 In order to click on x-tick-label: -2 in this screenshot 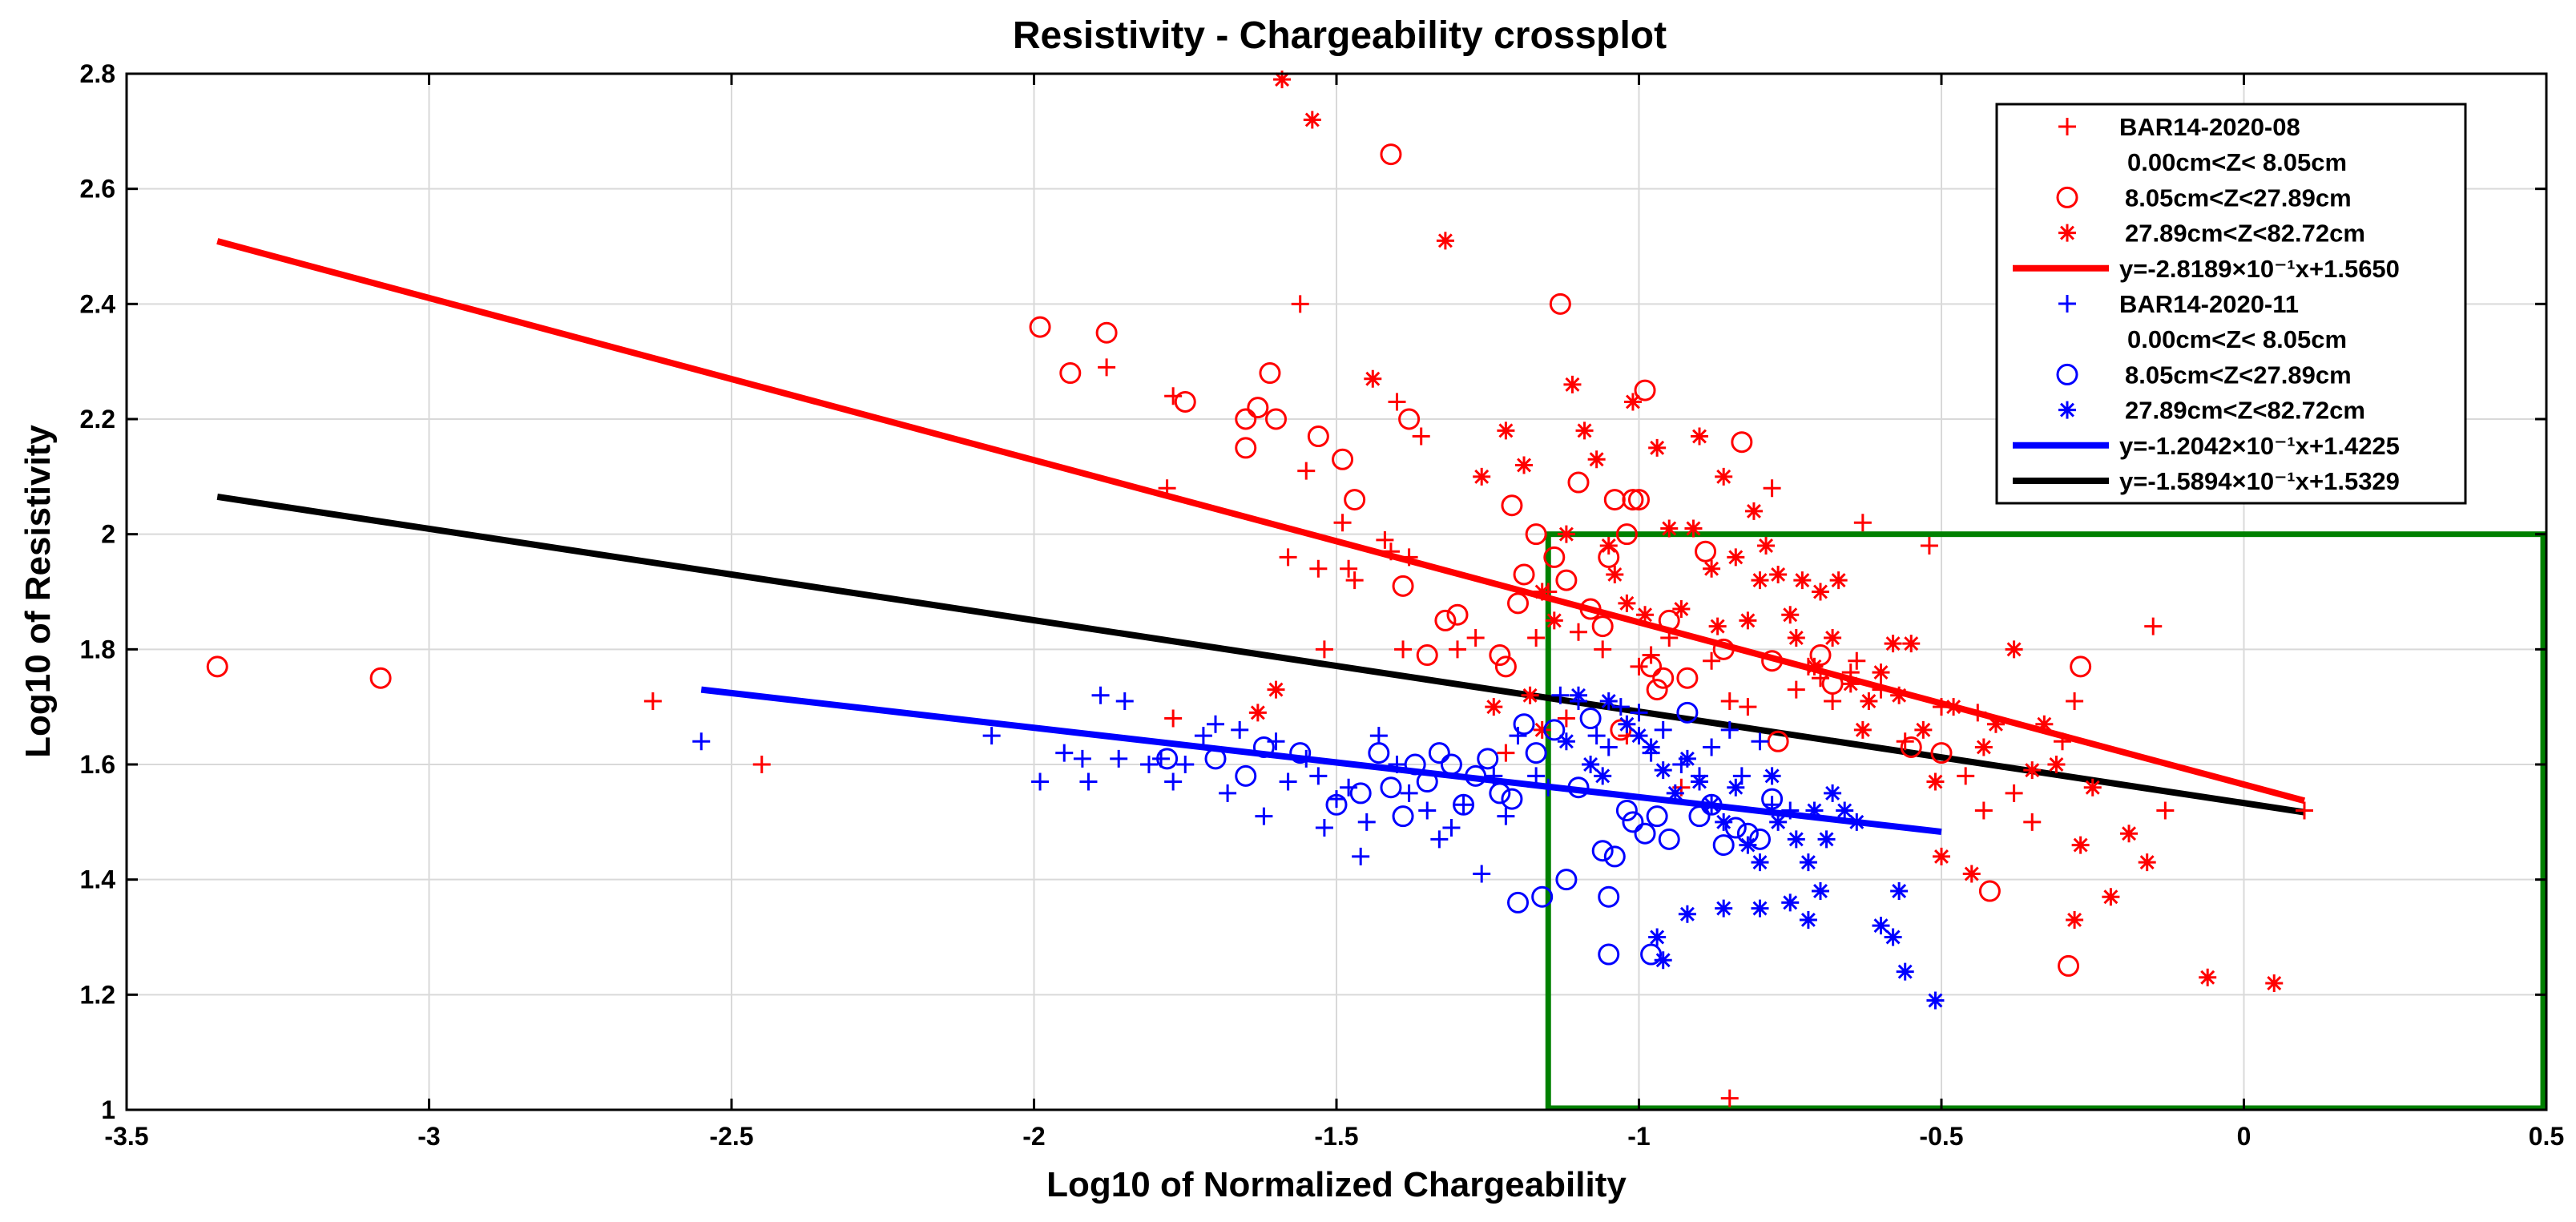, I will do `click(1033, 1136)`.